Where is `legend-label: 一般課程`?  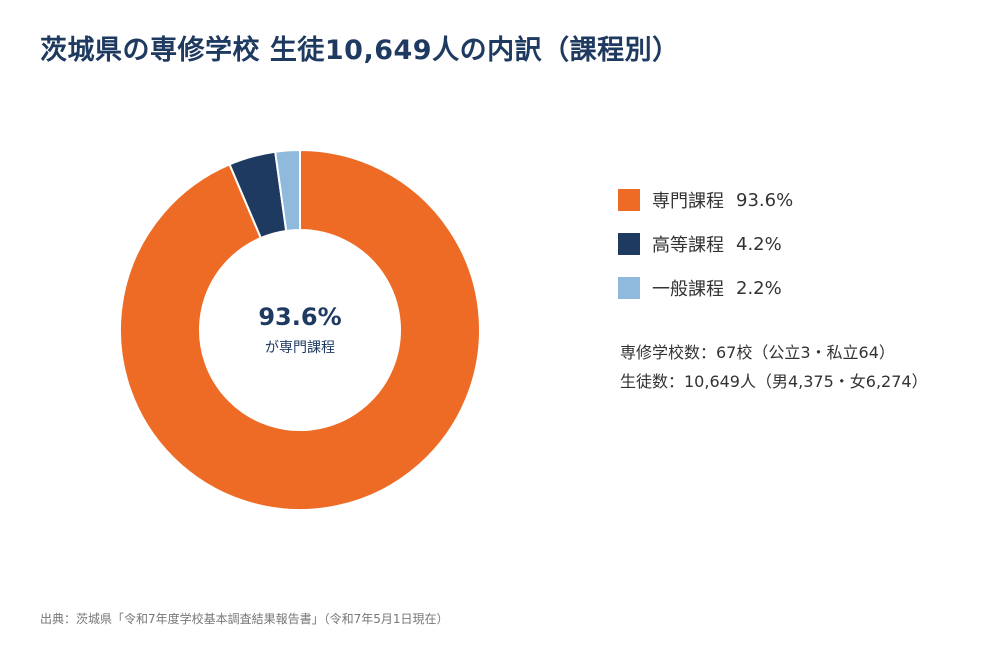 legend-label: 一般課程 is located at coordinates (688, 289).